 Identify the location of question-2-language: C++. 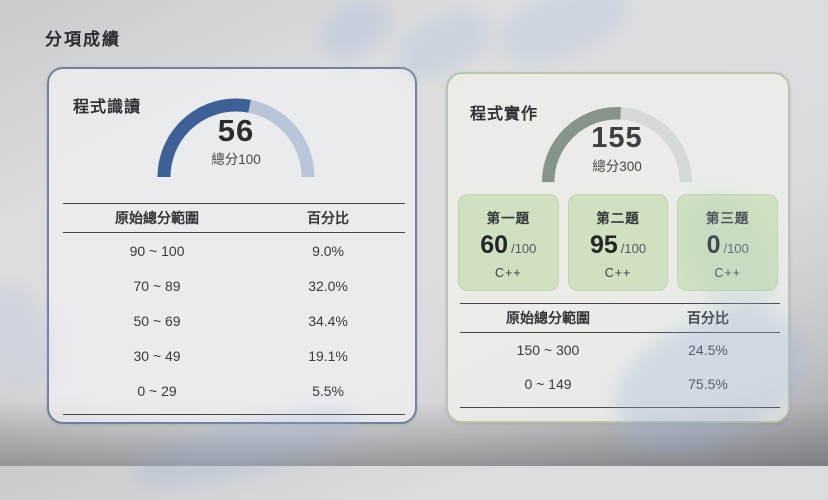
(618, 273).